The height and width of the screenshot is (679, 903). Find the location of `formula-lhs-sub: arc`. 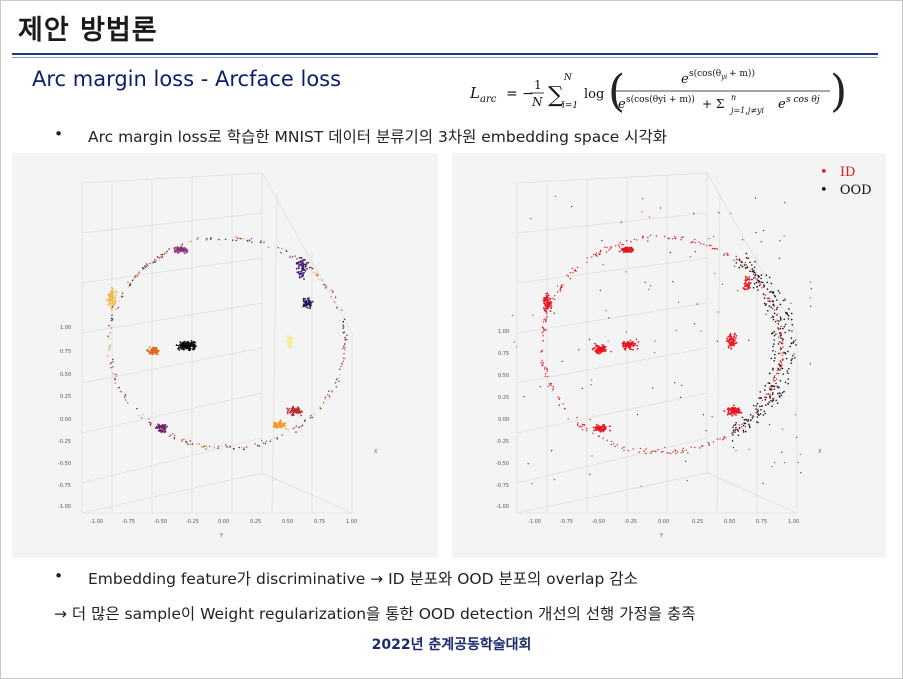

formula-lhs-sub: arc is located at coordinates (488, 99).